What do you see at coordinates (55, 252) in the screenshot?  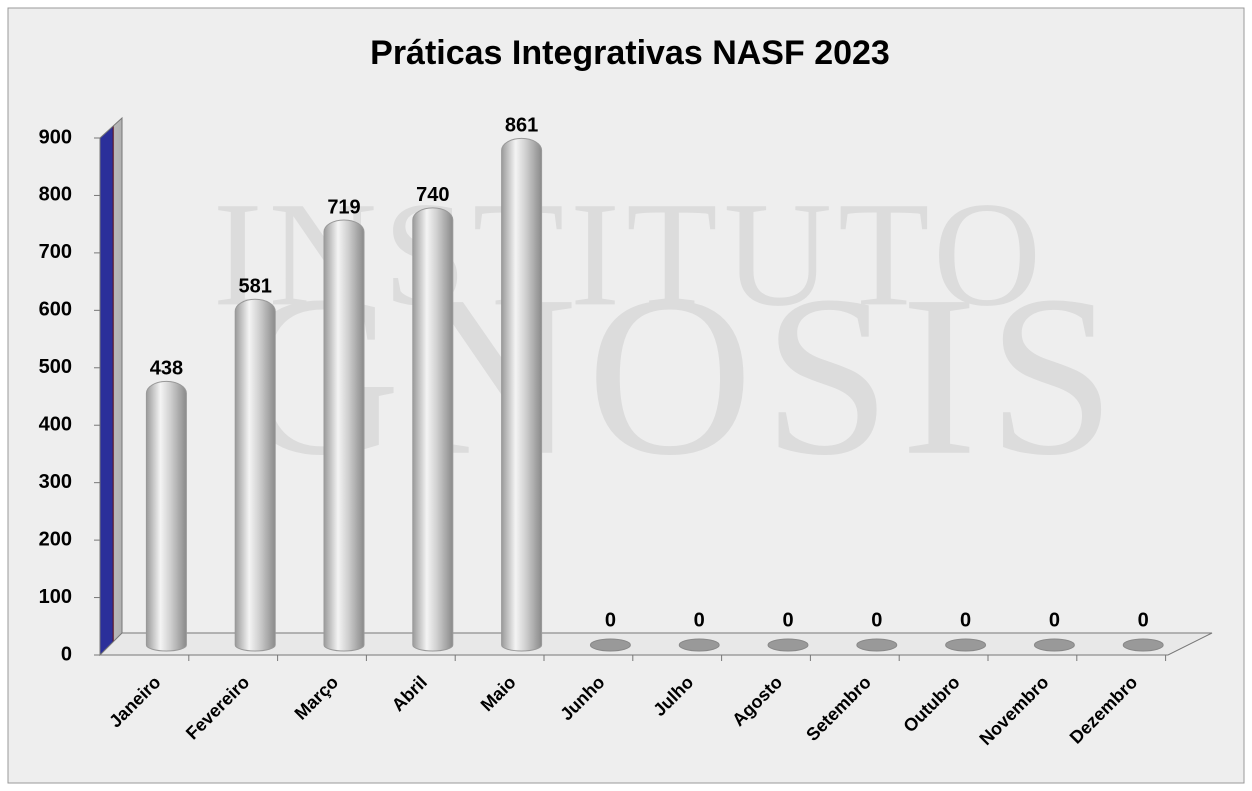 I see `y-tick-label: 700` at bounding box center [55, 252].